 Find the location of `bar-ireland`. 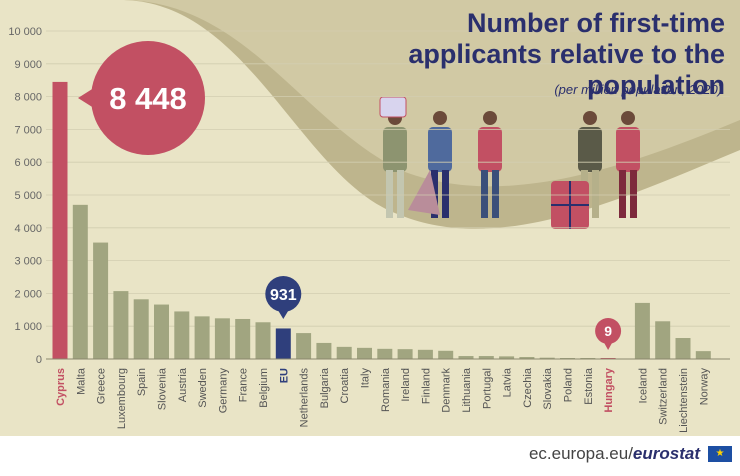

bar-ireland is located at coordinates (405, 354).